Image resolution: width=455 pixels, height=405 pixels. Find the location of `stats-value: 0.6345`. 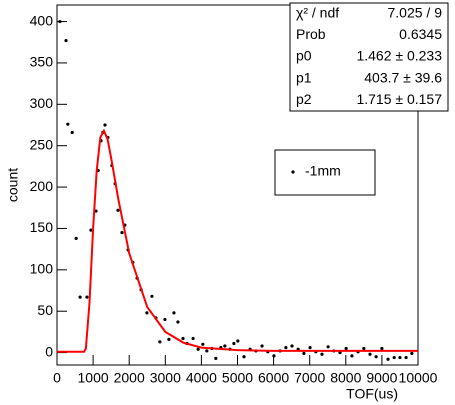

stats-value: 0.6345 is located at coordinates (420, 34).